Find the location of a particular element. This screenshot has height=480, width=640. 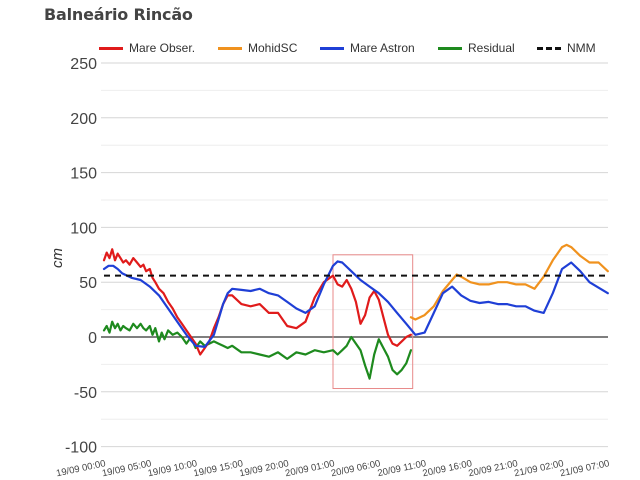

y-axis-label: cm is located at coordinates (57, 258).